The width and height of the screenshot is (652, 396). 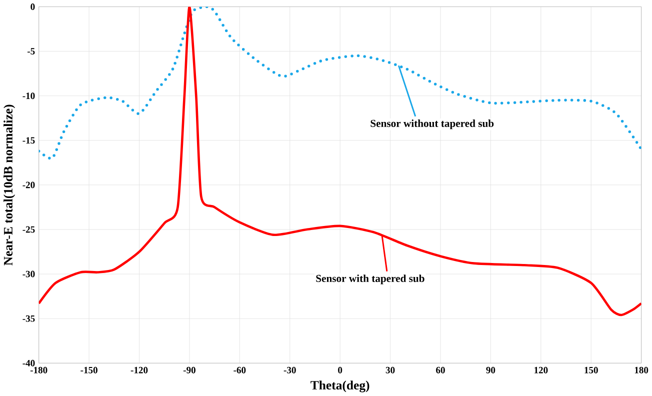 I want to click on x-tick-label: -180, so click(x=39, y=370).